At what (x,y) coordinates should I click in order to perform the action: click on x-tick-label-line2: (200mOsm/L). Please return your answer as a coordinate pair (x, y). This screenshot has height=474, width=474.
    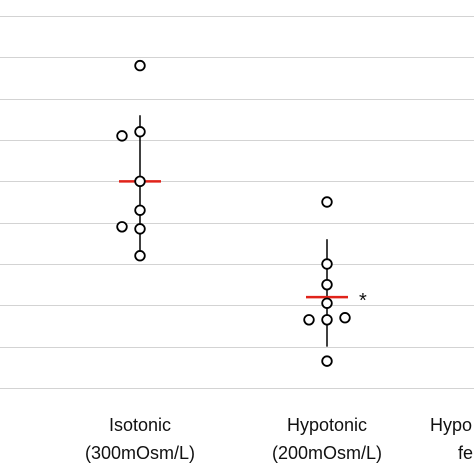
    Looking at the image, I should click on (327, 453).